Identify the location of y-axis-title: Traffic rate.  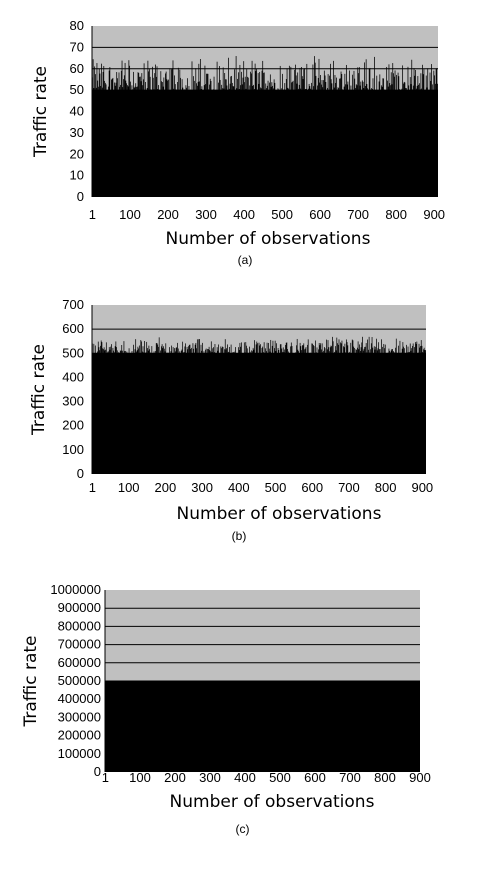
(31, 681).